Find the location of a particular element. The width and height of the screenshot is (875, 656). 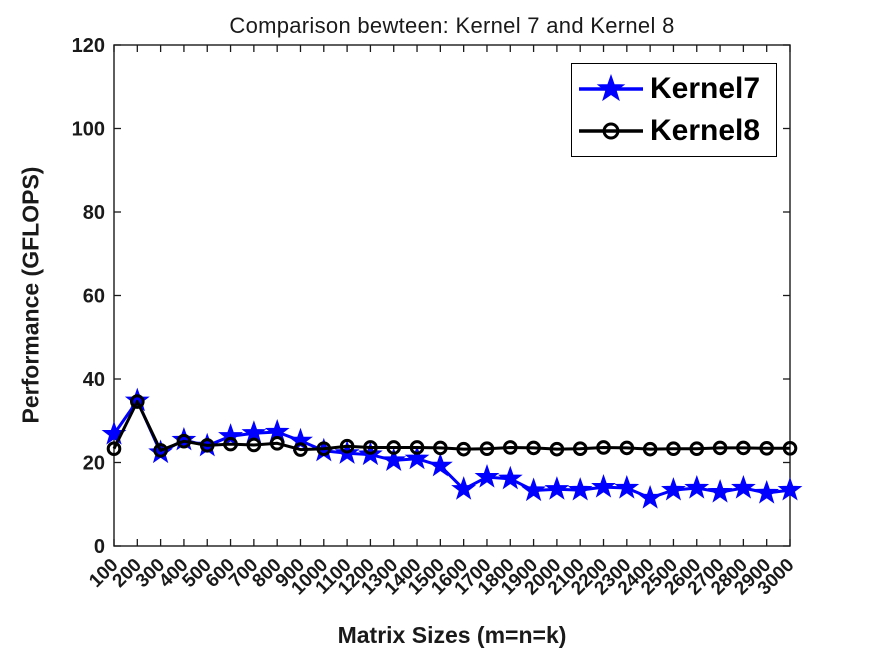

legend: Kernel7 Kernel8 is located at coordinates (674, 110).